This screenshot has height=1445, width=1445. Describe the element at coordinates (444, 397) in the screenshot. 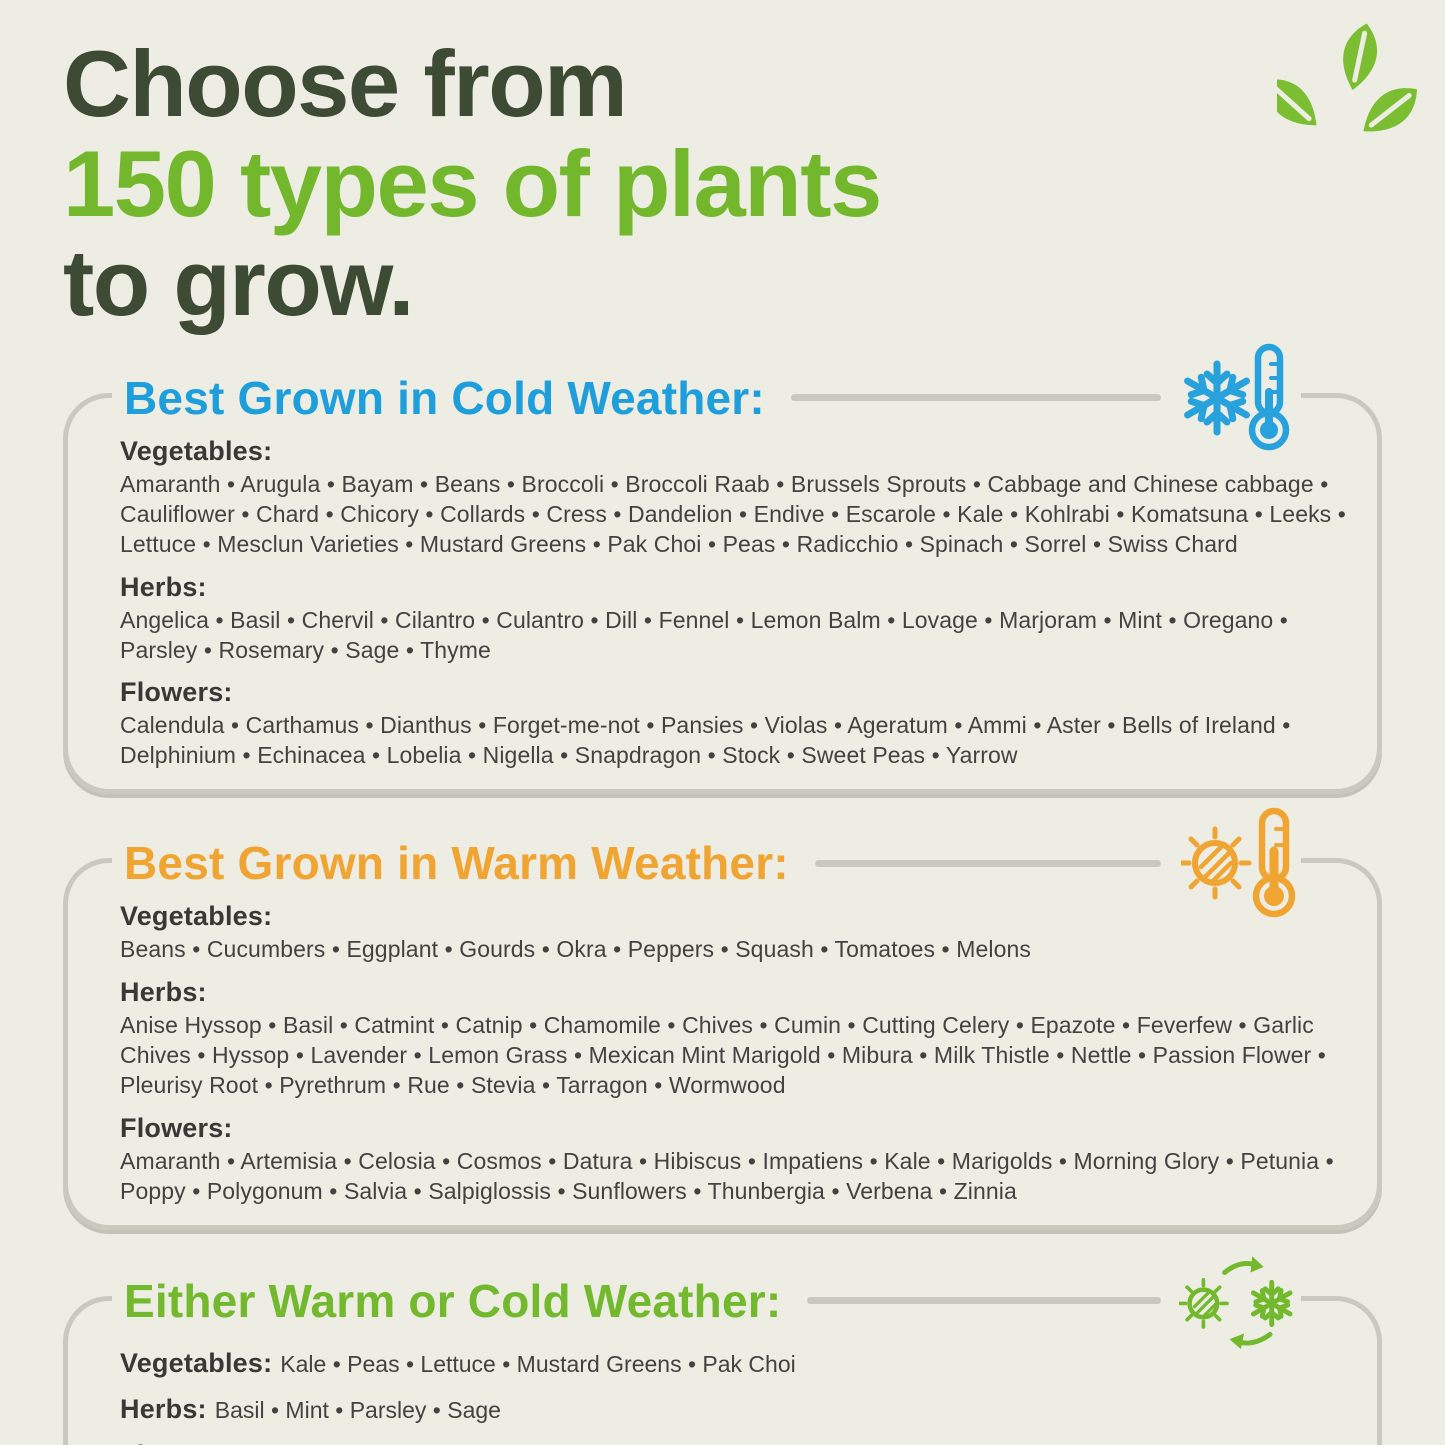

I see `section-cold-title: Best Grown in Cold Weather:` at that location.